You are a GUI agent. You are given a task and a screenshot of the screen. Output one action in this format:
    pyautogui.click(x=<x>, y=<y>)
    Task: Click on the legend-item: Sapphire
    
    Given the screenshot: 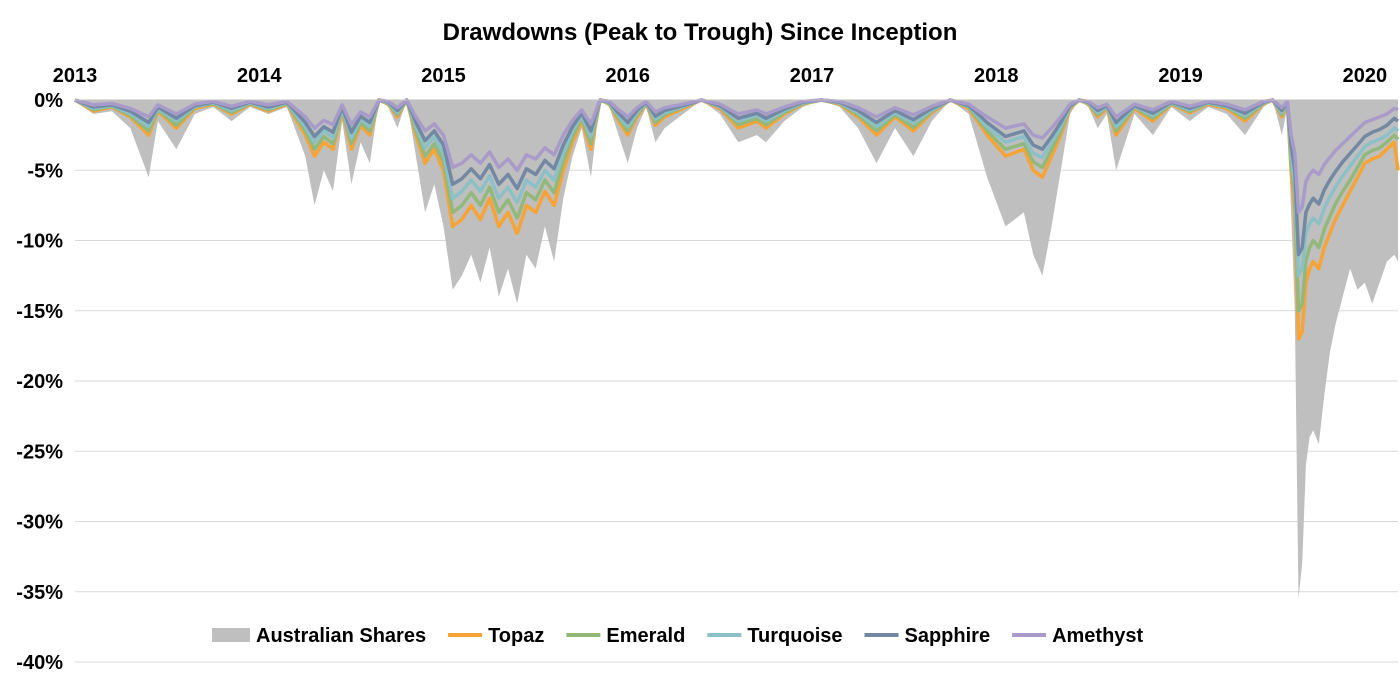 What is the action you would take?
    pyautogui.click(x=927, y=636)
    